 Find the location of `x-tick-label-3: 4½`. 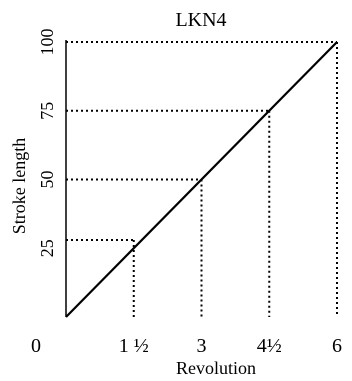

x-tick-label-3: 4½ is located at coordinates (269, 346).